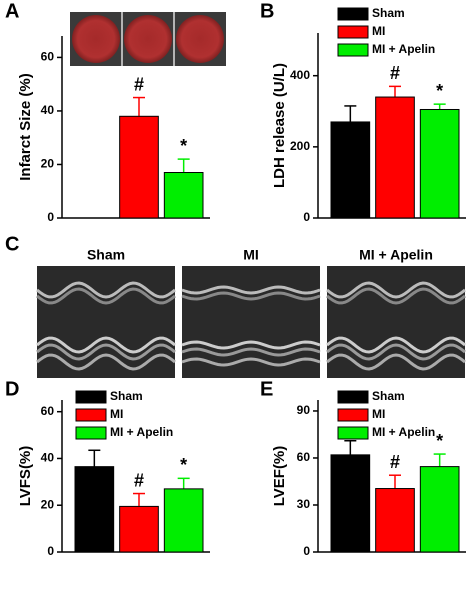 The height and width of the screenshot is (599, 474). What do you see at coordinates (300, 146) in the screenshot?
I see `y-tick-label: 200` at bounding box center [300, 146].